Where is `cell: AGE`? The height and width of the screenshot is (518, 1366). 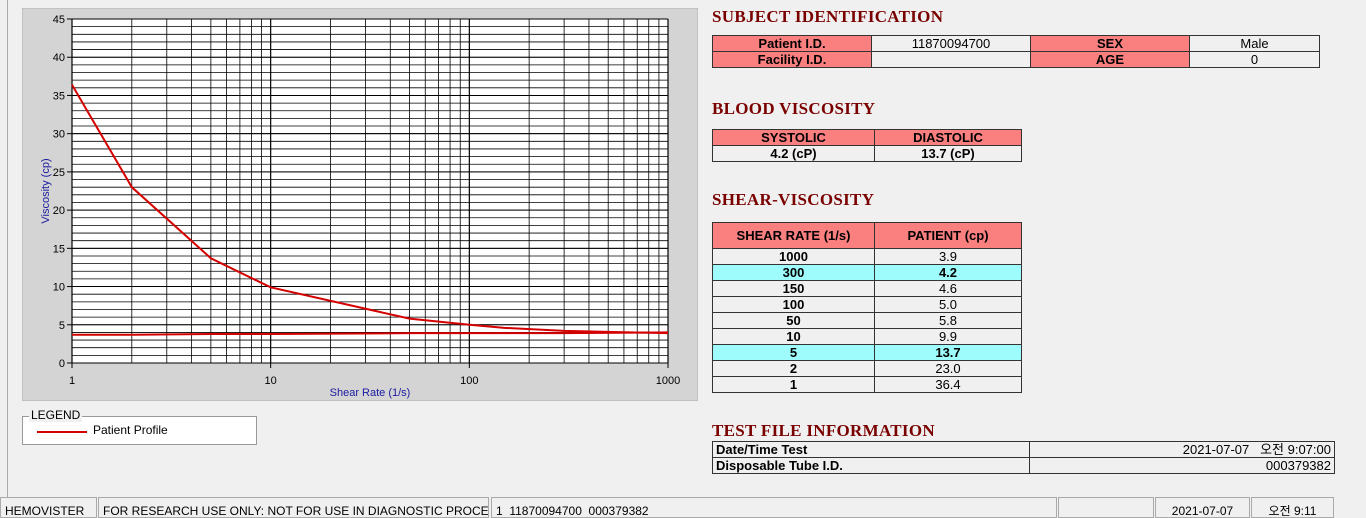
cell: AGE is located at coordinates (1110, 59).